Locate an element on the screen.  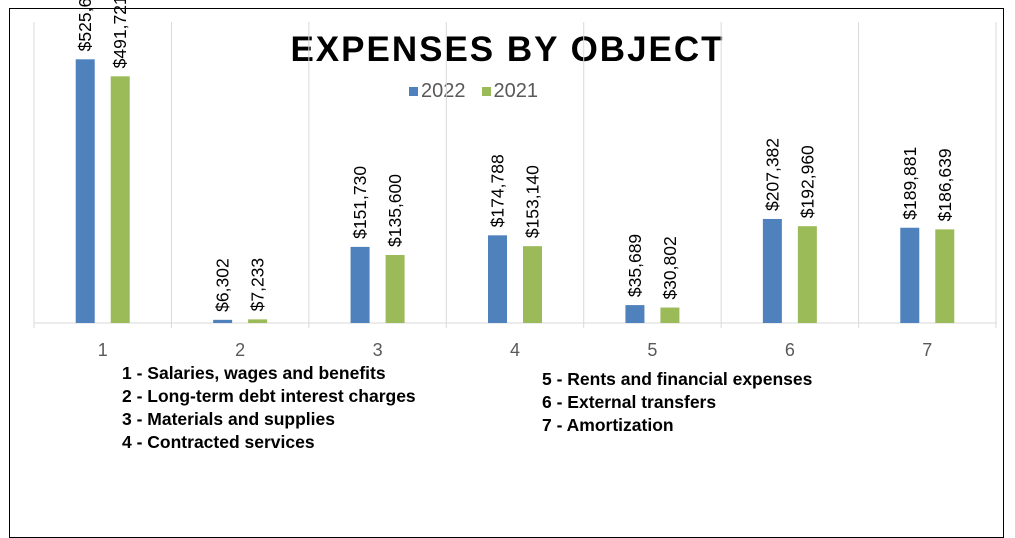
data-label-2022-3: $151,730 is located at coordinates (360, 202).